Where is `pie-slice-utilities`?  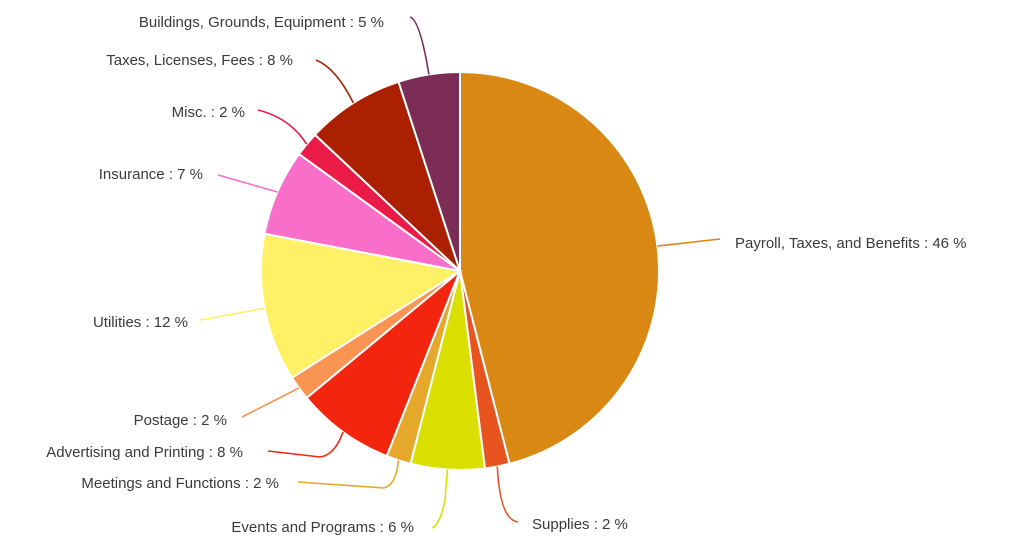
pie-slice-utilities is located at coordinates (361, 306).